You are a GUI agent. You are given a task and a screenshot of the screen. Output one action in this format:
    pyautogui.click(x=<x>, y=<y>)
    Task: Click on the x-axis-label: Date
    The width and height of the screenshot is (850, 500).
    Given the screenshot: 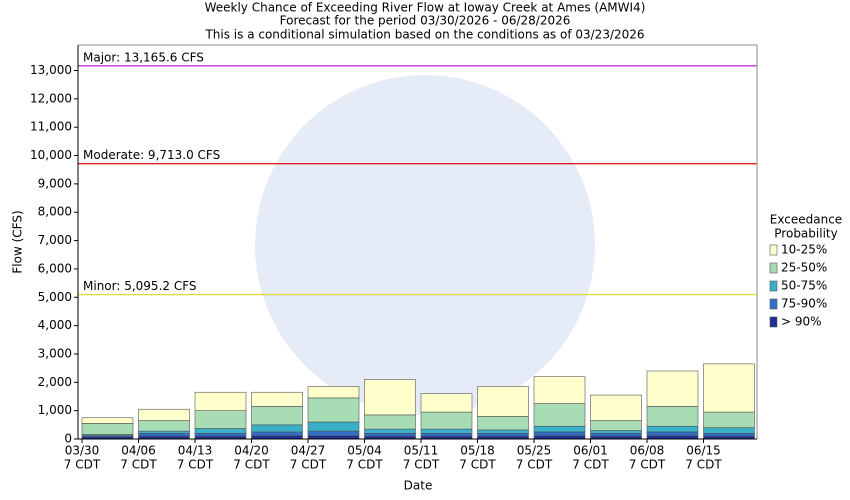 What is the action you would take?
    pyautogui.click(x=418, y=486)
    